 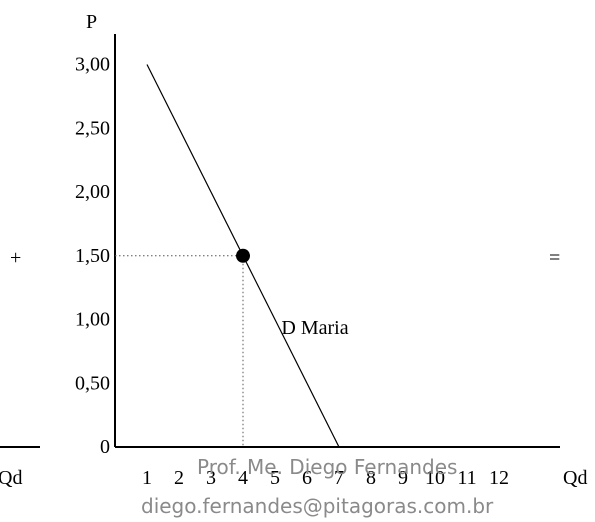 I want to click on watermark-author: Prof. Me. Diego Fernandes, so click(x=327, y=467).